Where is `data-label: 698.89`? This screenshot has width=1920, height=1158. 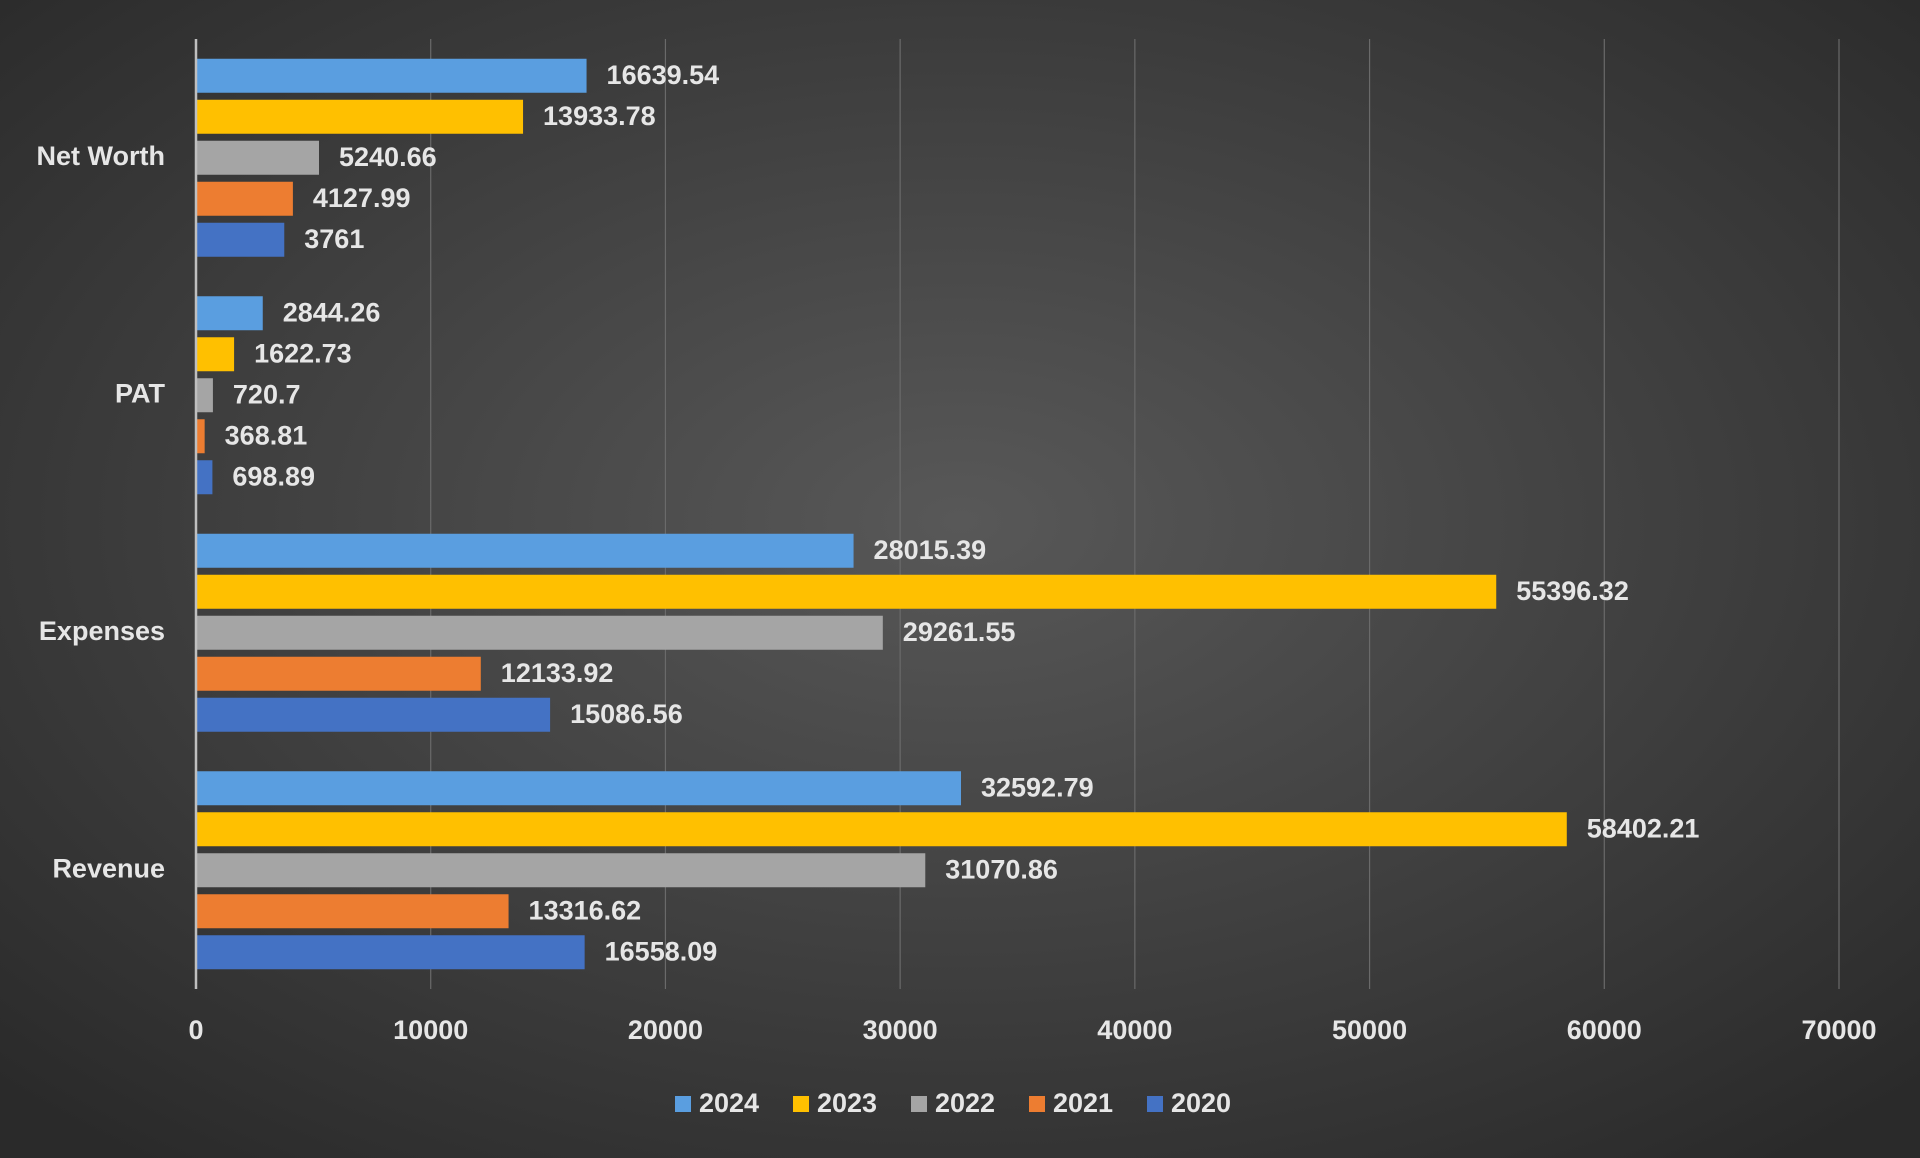
data-label: 698.89 is located at coordinates (273, 476).